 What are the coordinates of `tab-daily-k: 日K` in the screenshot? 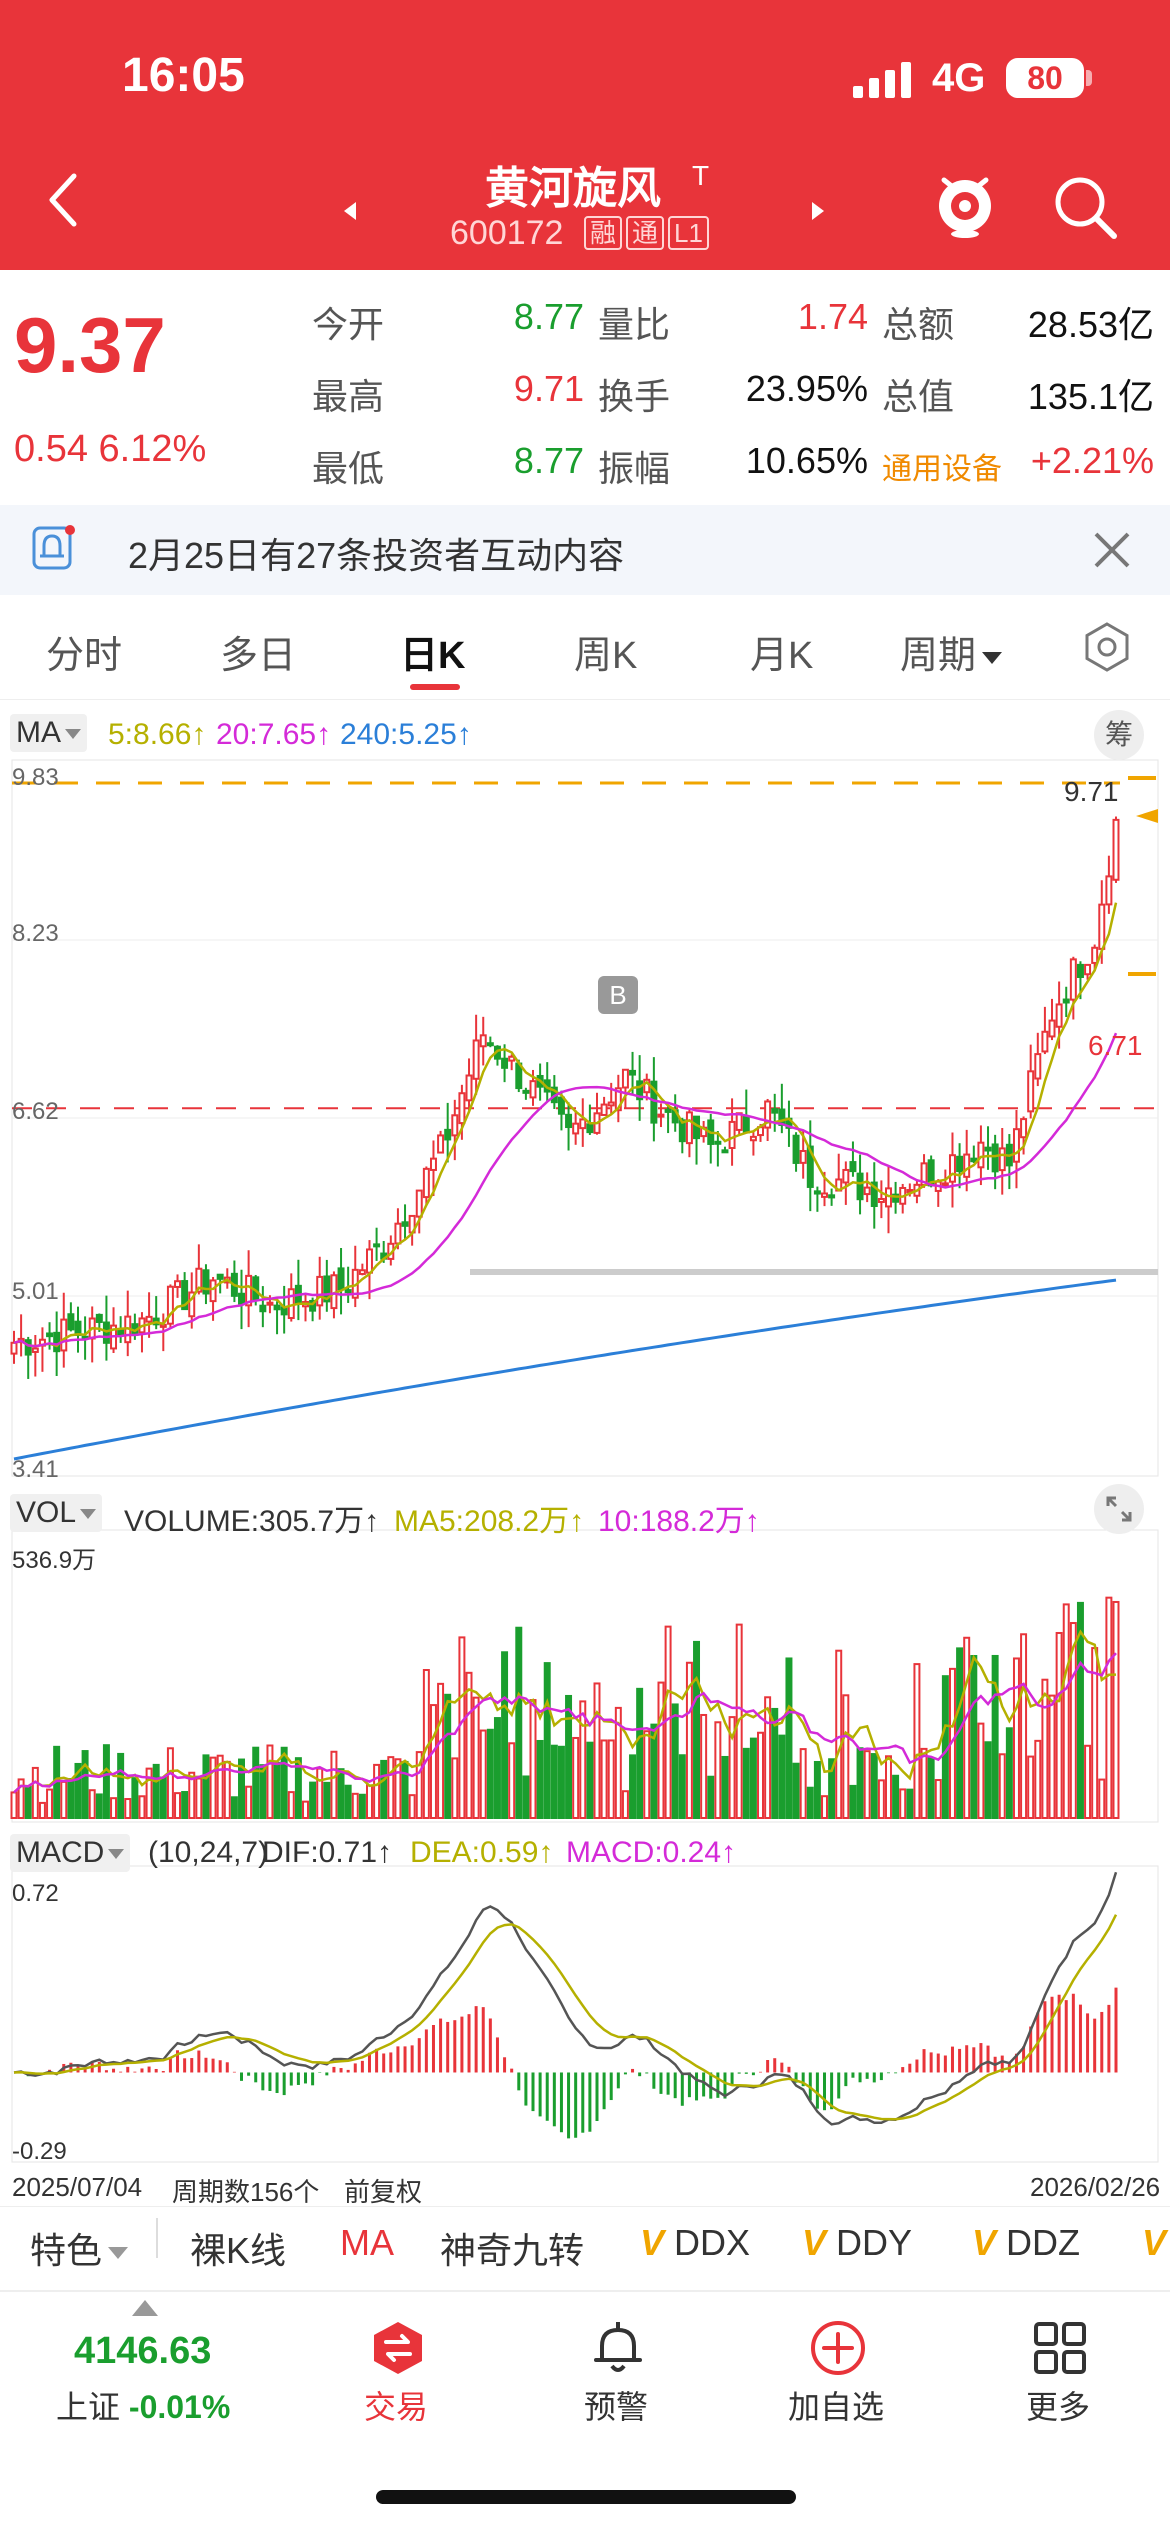 It's located at (433, 656).